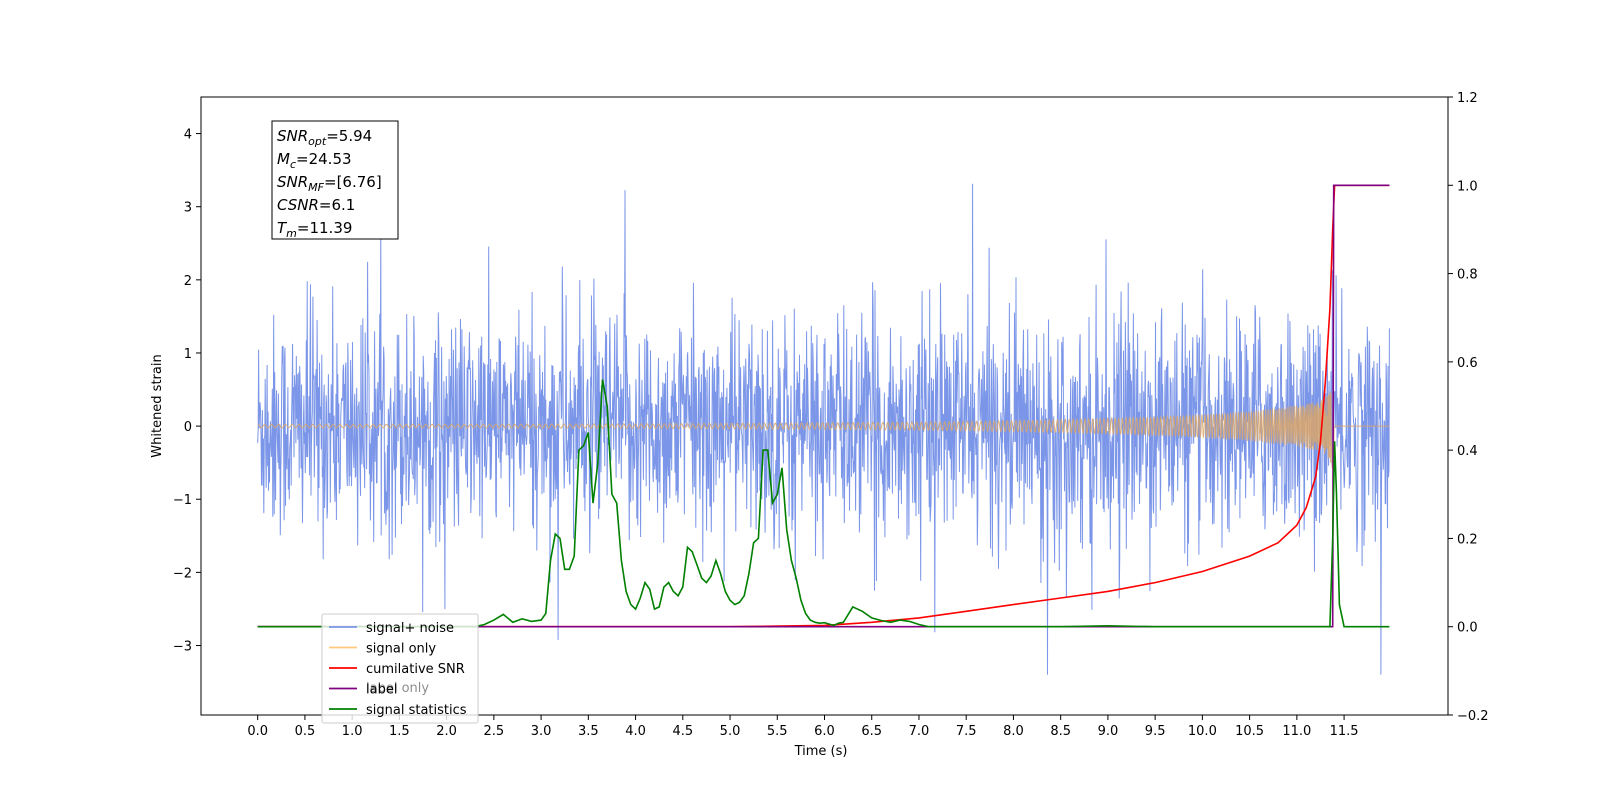 The width and height of the screenshot is (1600, 800). I want to click on signal-trace, so click(823, 430).